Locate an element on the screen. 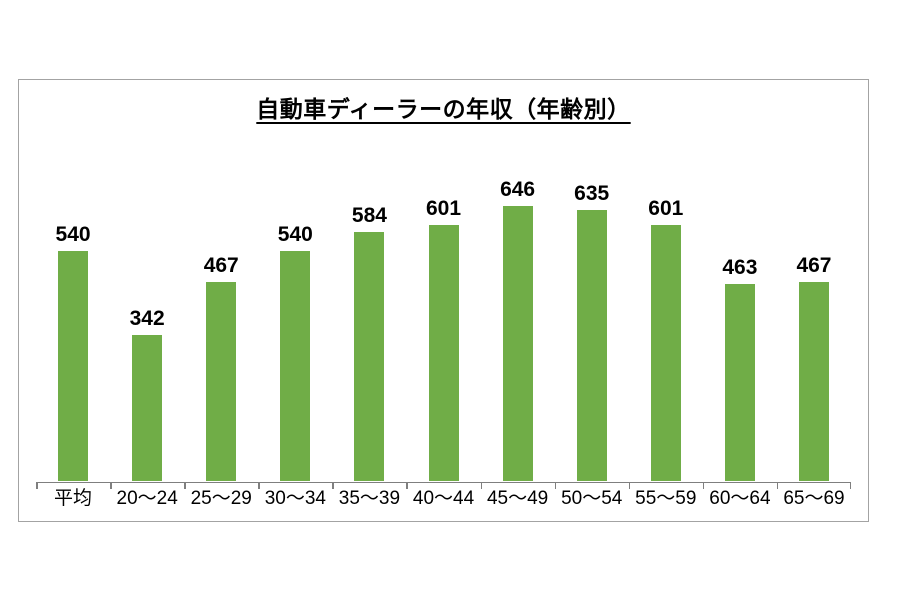 This screenshot has height=600, width=900. x-tick-label: 50〜54 is located at coordinates (592, 498).